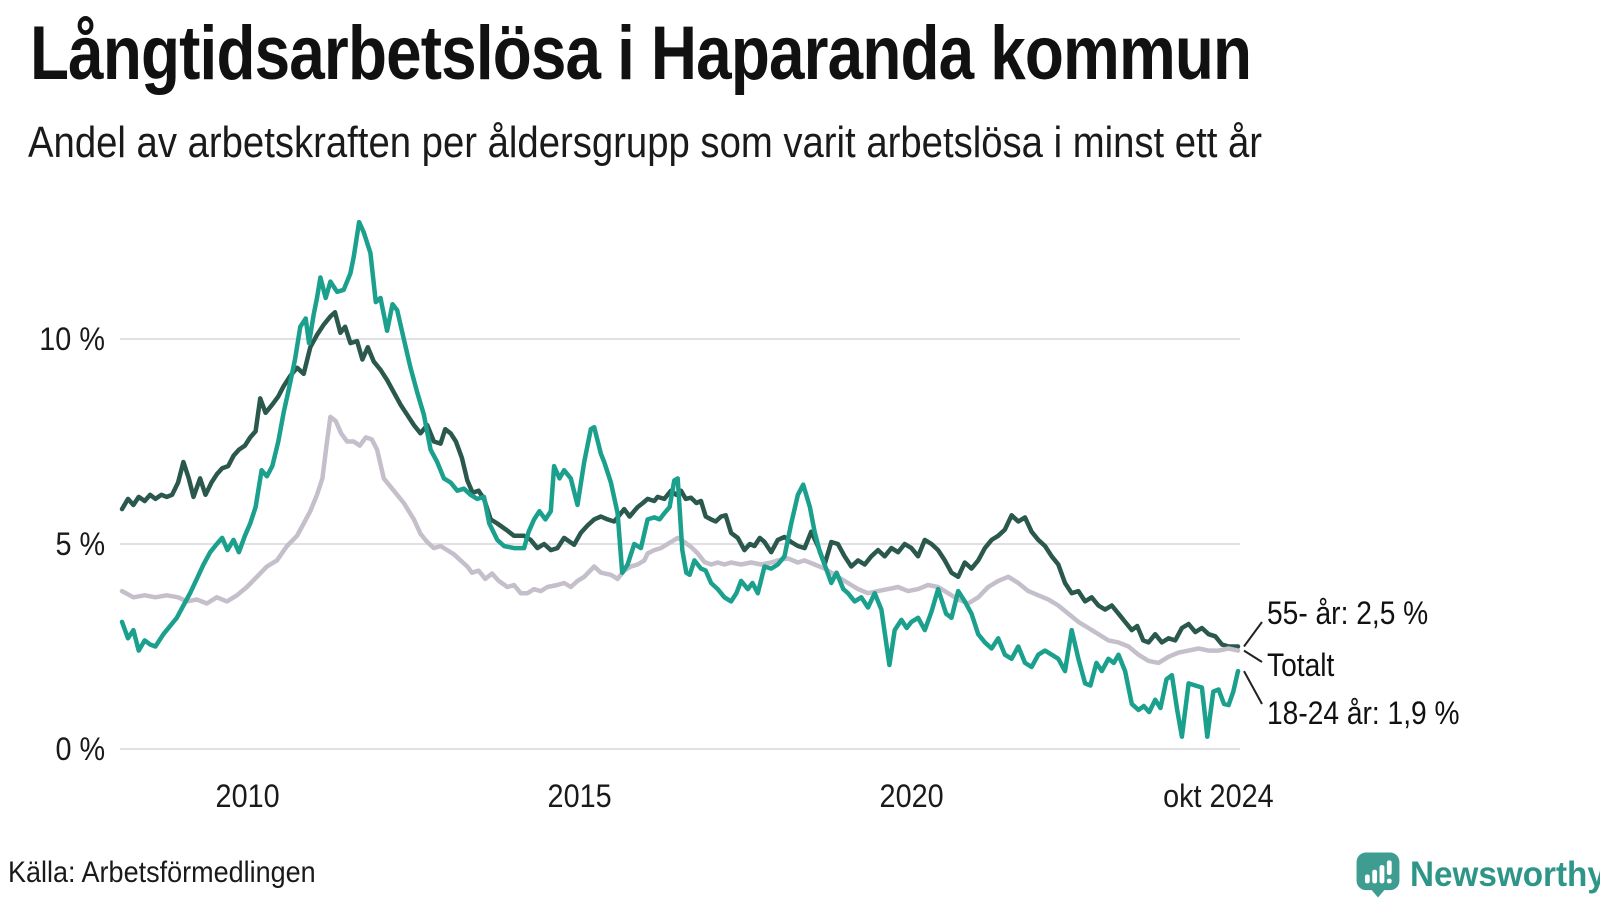 The width and height of the screenshot is (1600, 900). I want to click on page-title-text: Långtidsarbetslösa i Haparanda kommun, so click(641, 53).